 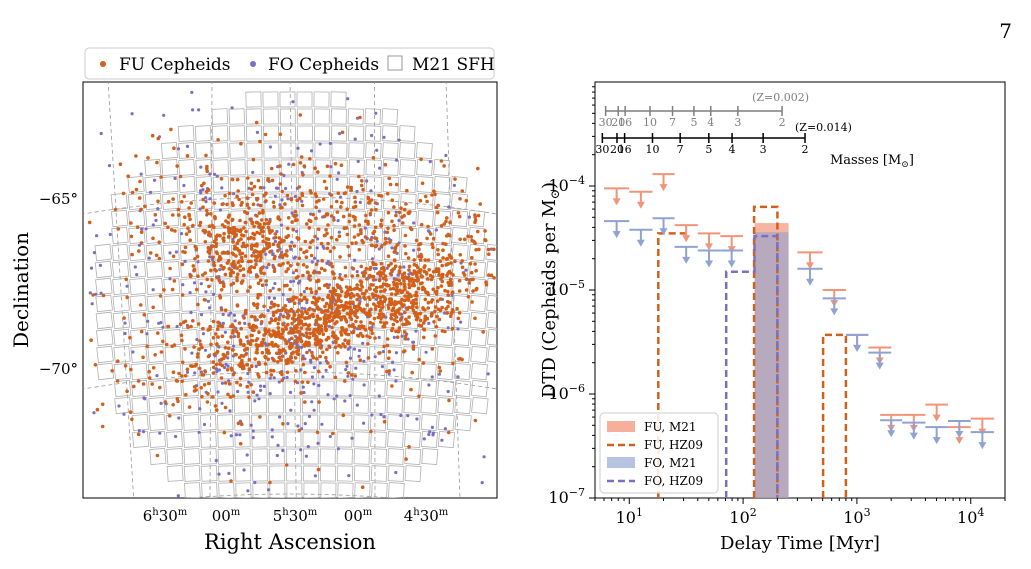 I want to click on ra-tick-6h00m: 00m, so click(x=226, y=516).